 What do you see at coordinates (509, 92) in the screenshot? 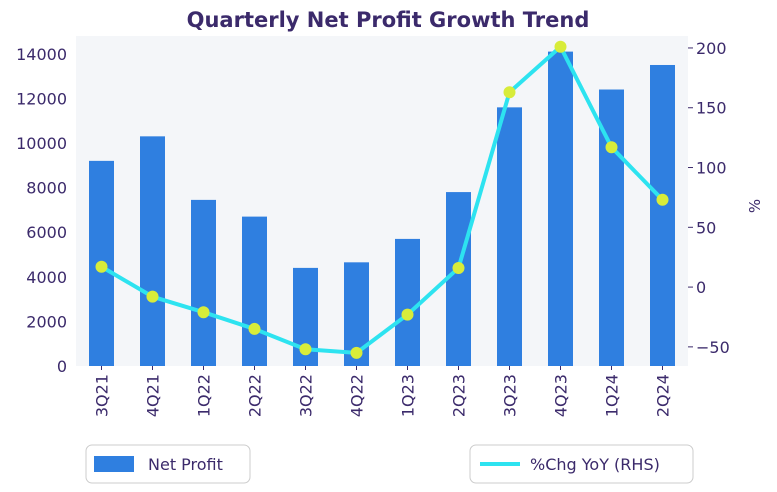
I see `yoy-point-3Q23` at bounding box center [509, 92].